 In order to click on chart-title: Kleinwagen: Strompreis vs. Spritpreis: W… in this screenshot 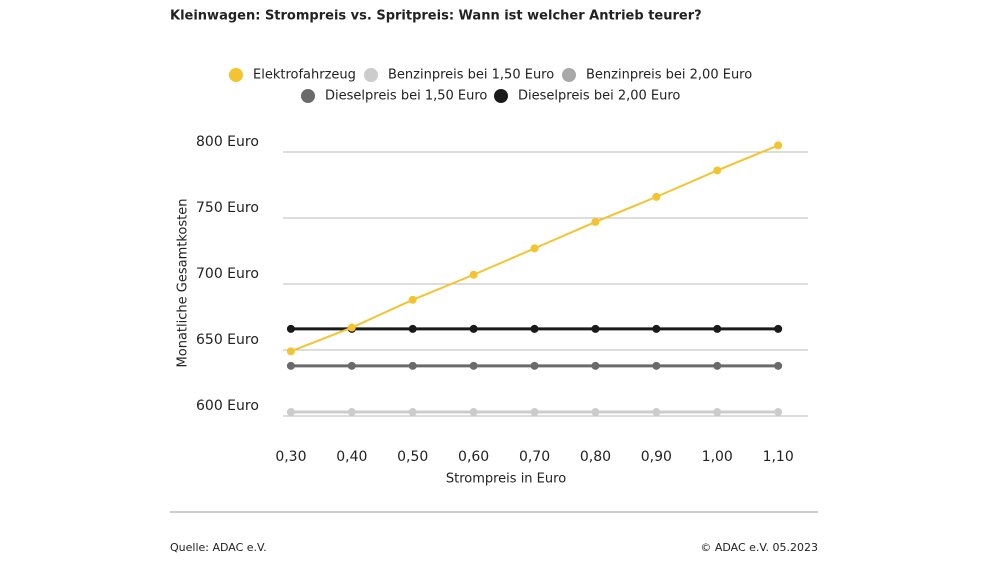, I will do `click(436, 16)`.